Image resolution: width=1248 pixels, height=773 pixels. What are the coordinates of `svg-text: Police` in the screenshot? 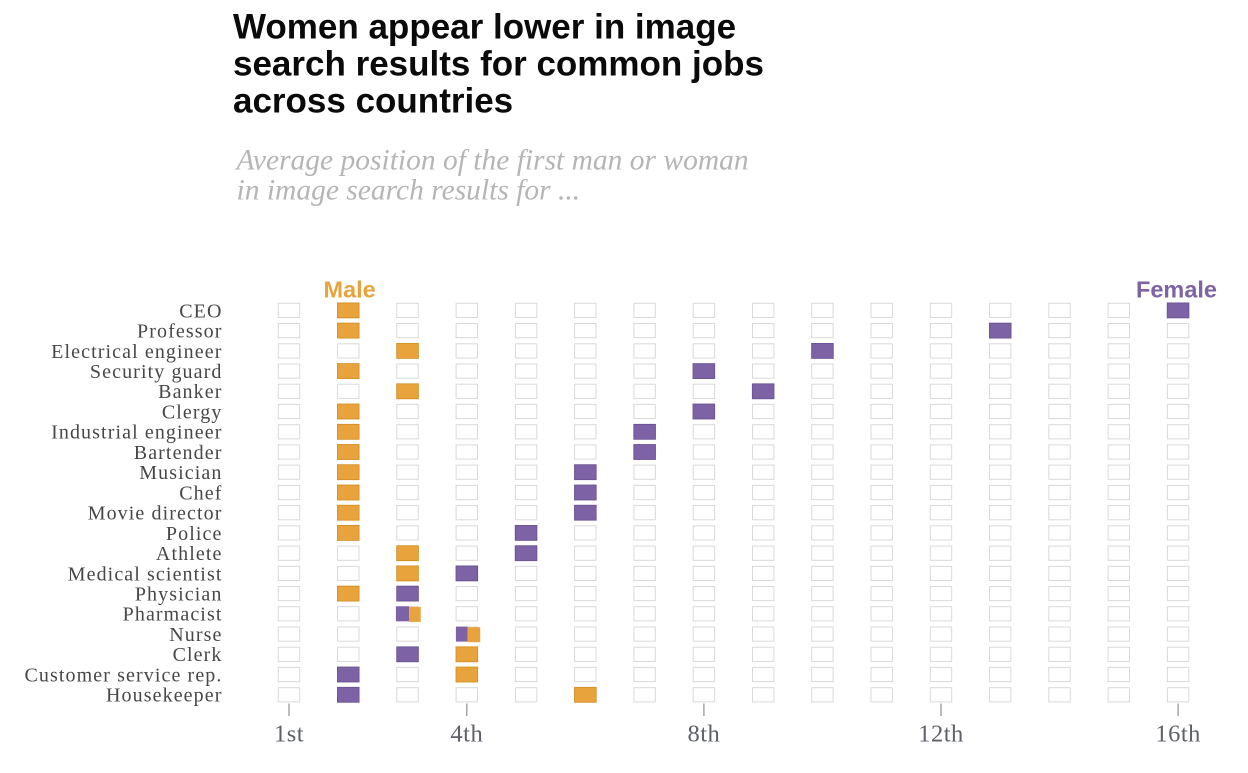 It's located at (194, 534).